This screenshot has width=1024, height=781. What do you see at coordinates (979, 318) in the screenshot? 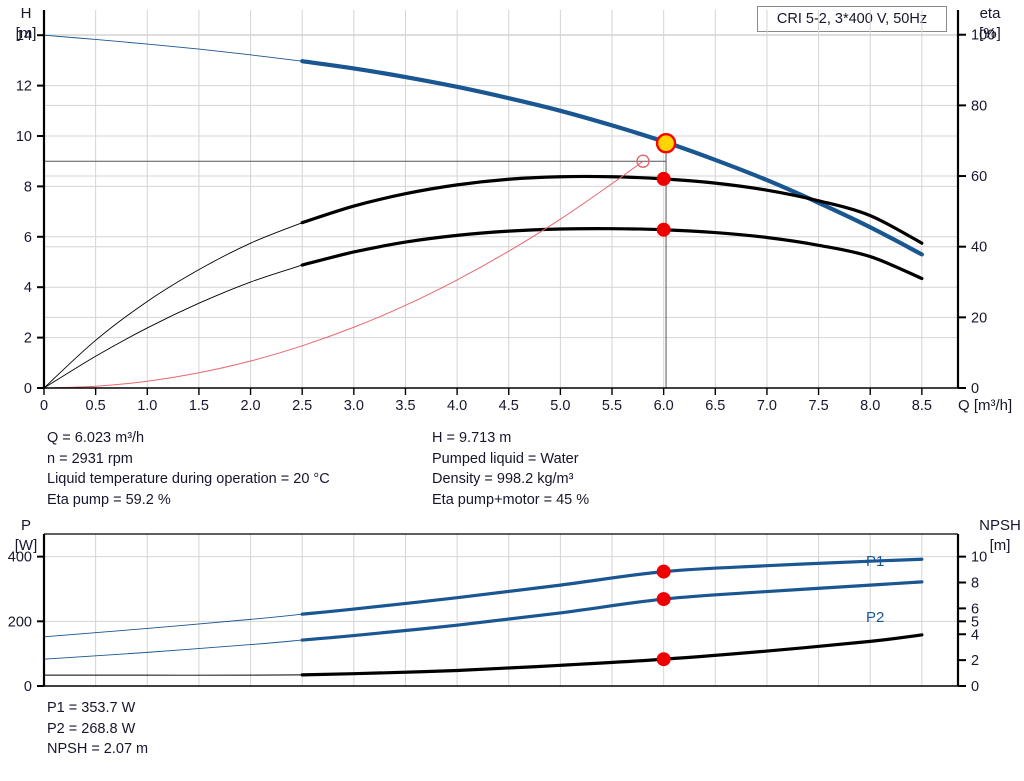
I see `tick-label-eta-20: 20` at bounding box center [979, 318].